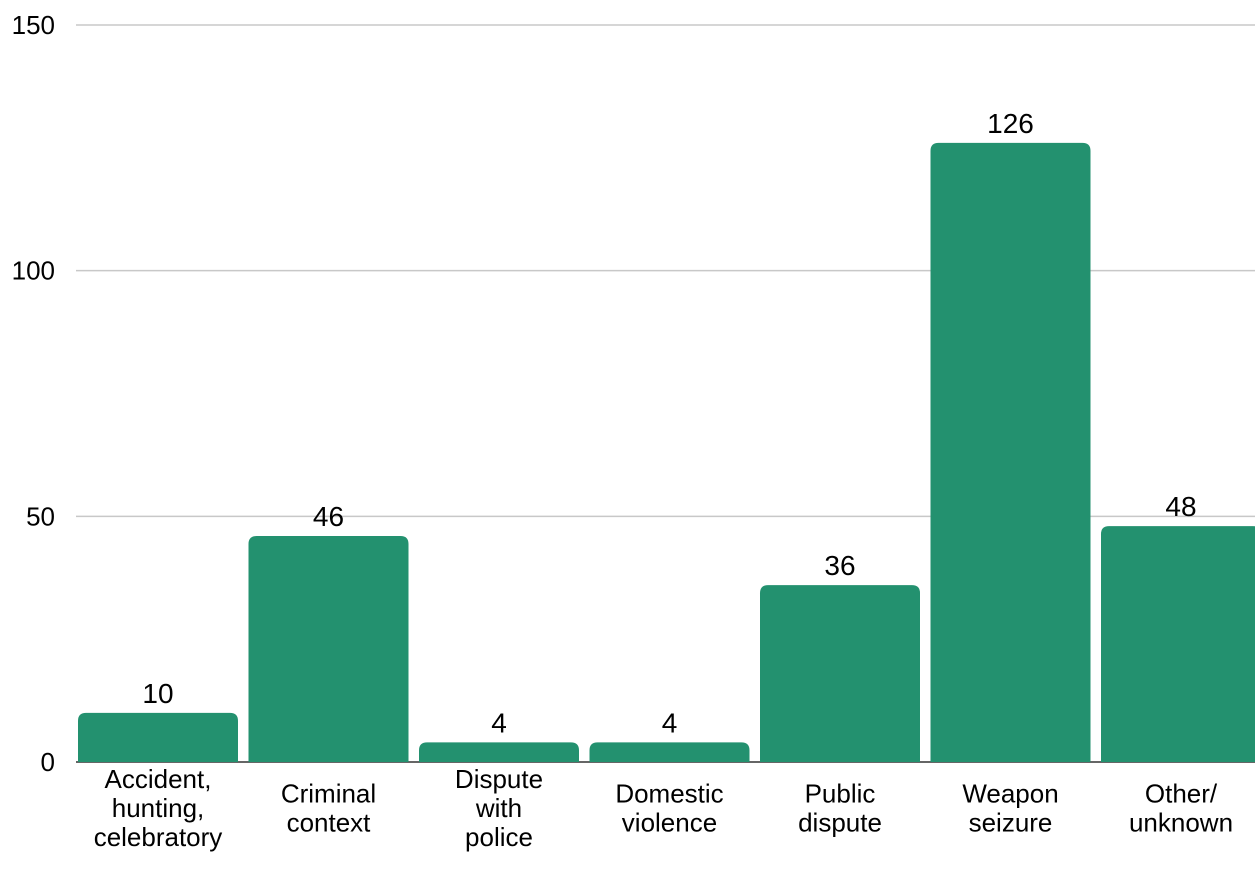 This screenshot has height=870, width=1255. I want to click on y-axis-tick-labels: 0 50 100 150, so click(33, 393).